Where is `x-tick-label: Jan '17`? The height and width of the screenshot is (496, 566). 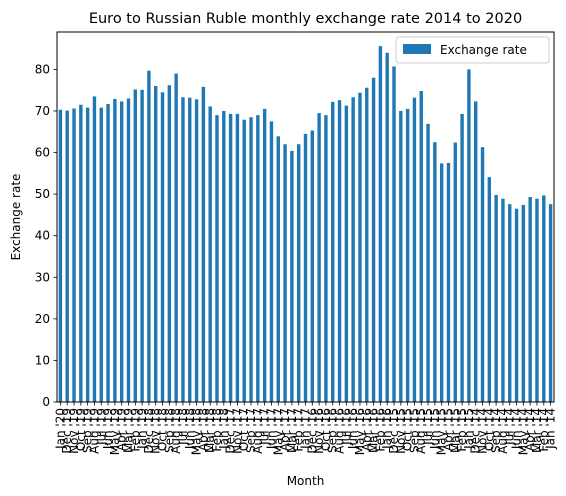
x-tick-label: Jan '17 is located at coordinates (306, 429).